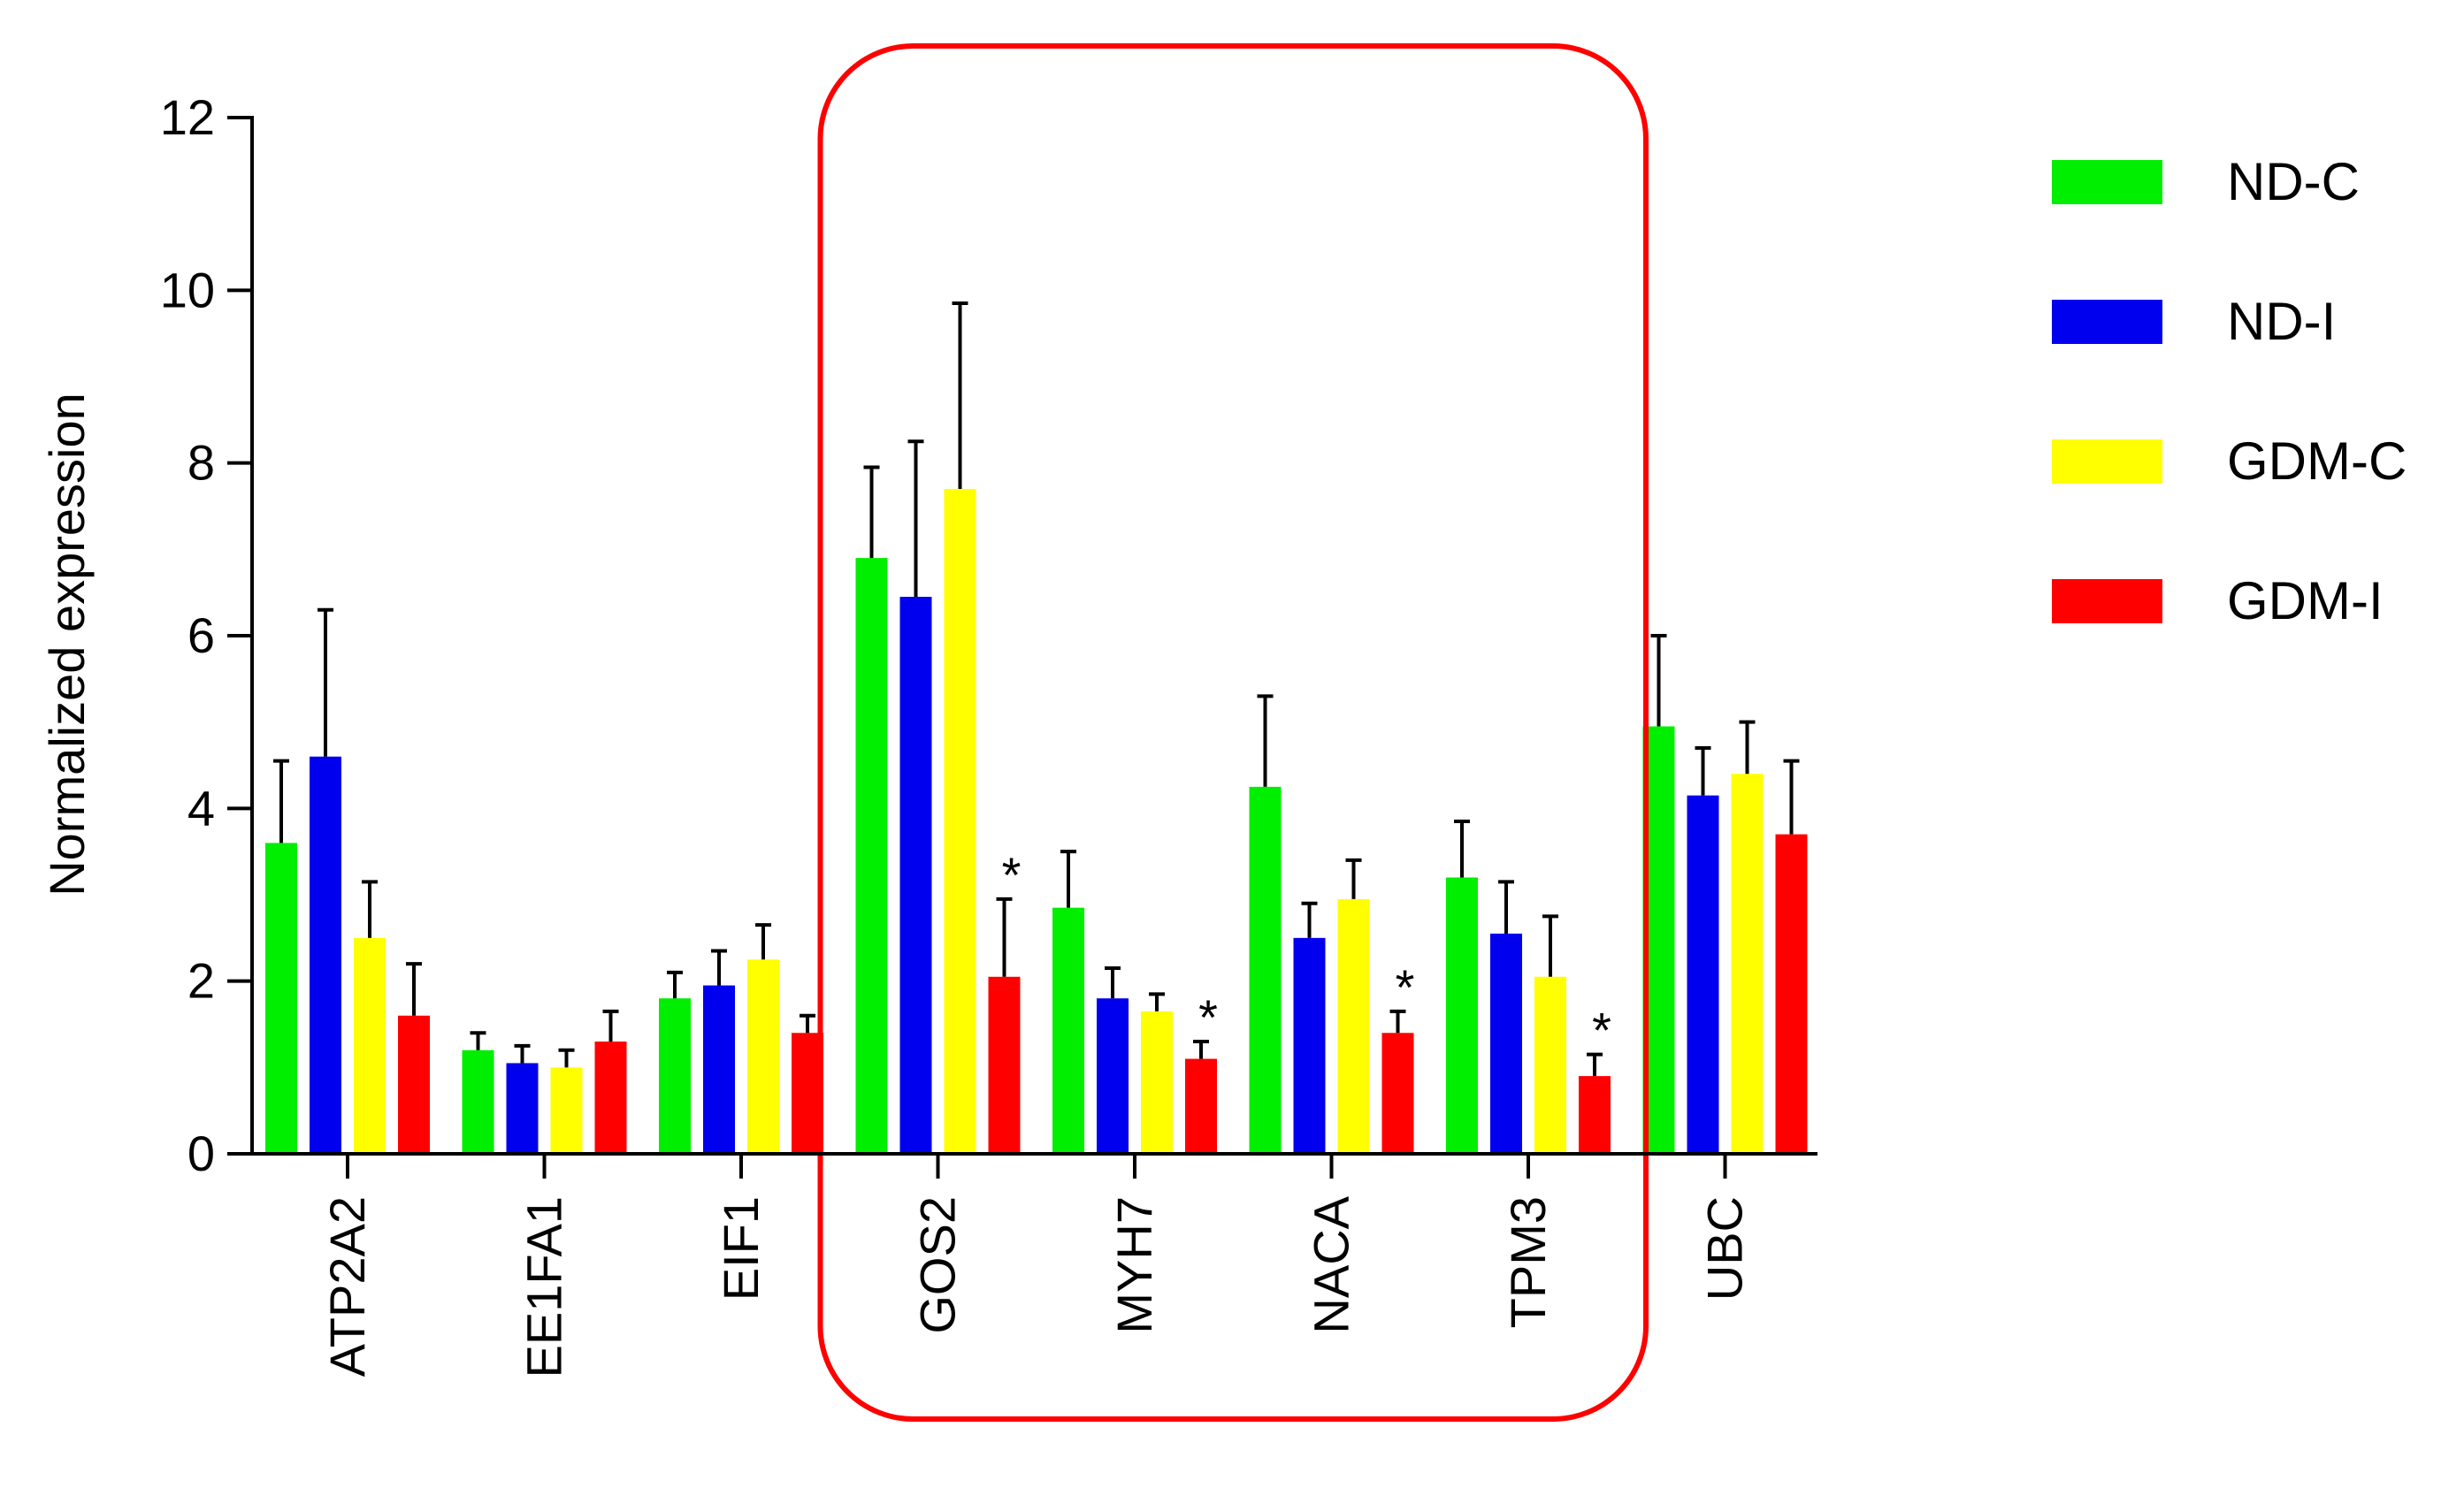 The width and height of the screenshot is (2464, 1511). What do you see at coordinates (2293, 182) in the screenshot?
I see `legend-label-nd-c: ND-C` at bounding box center [2293, 182].